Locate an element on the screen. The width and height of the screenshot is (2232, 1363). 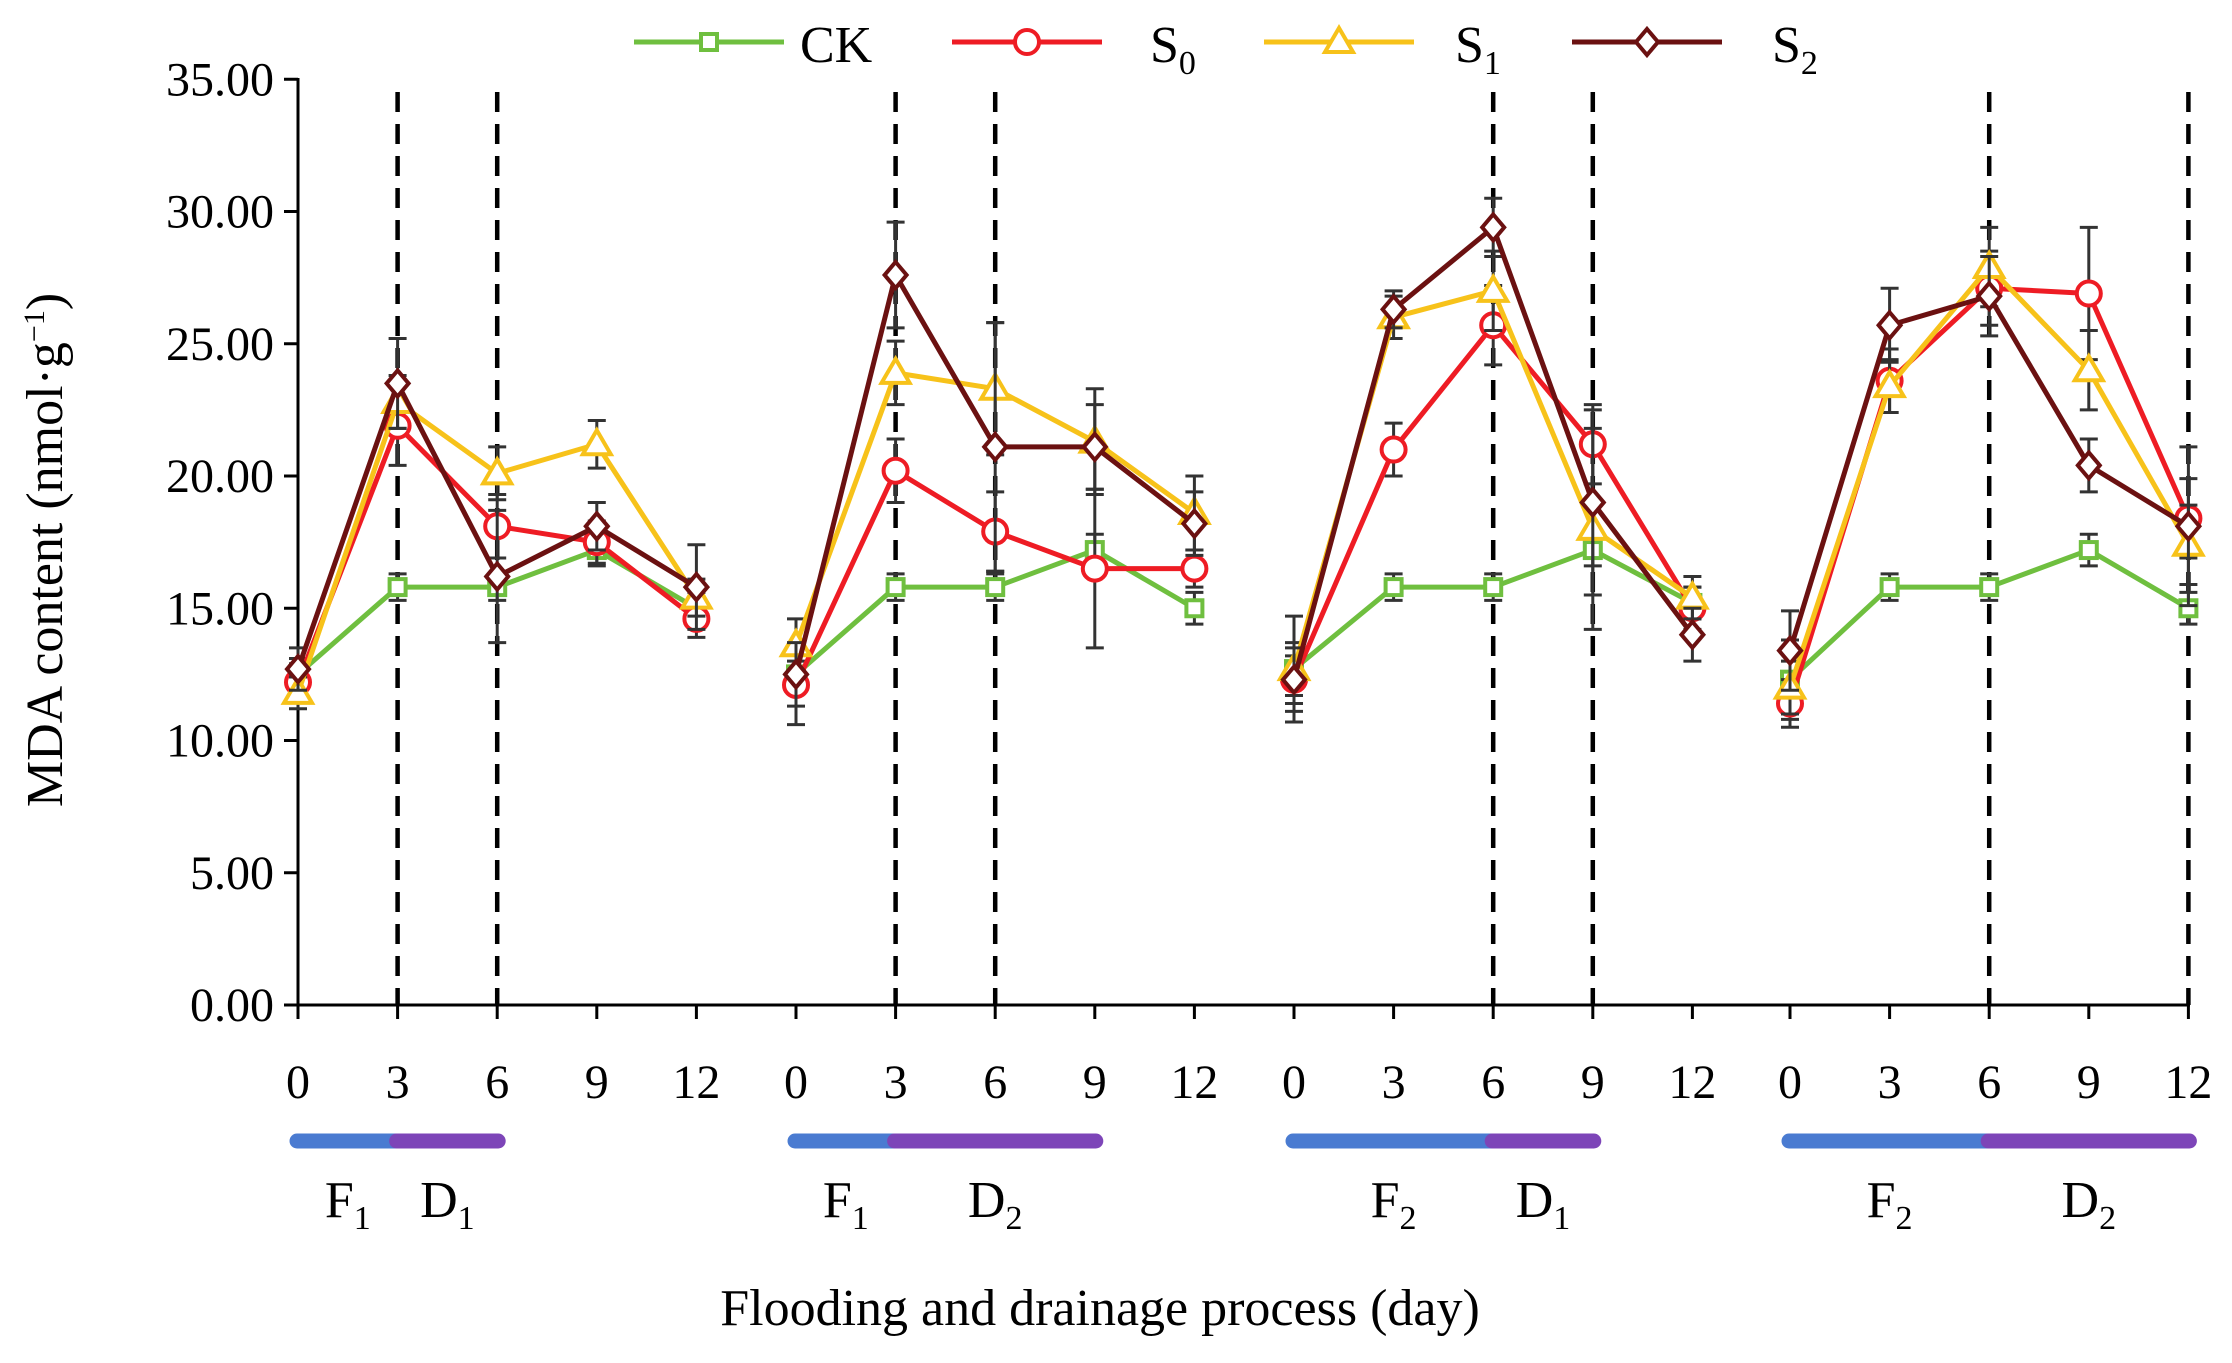
y-tick-label: 20.00 is located at coordinates (220, 476).